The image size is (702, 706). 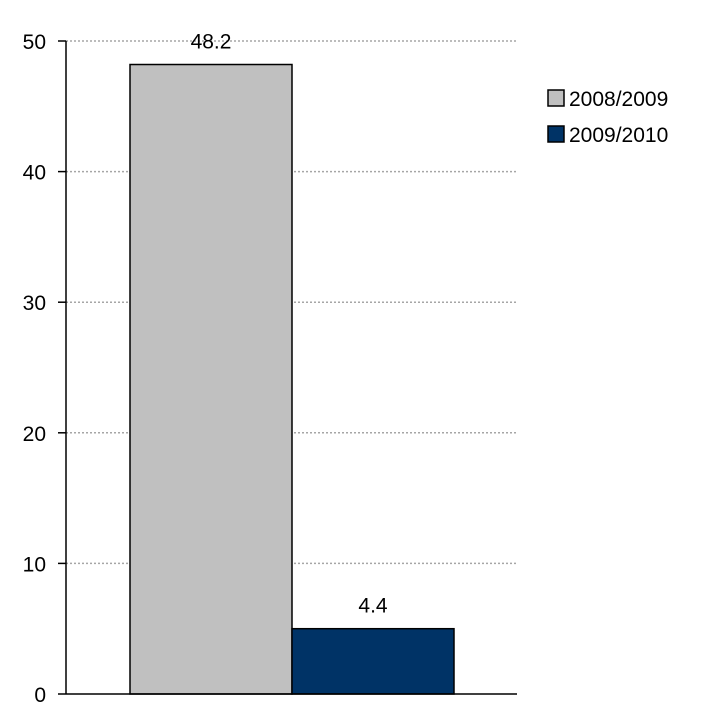 What do you see at coordinates (44, 368) in the screenshot?
I see `y-axis-ticks: 0 10 20 30 40 50` at bounding box center [44, 368].